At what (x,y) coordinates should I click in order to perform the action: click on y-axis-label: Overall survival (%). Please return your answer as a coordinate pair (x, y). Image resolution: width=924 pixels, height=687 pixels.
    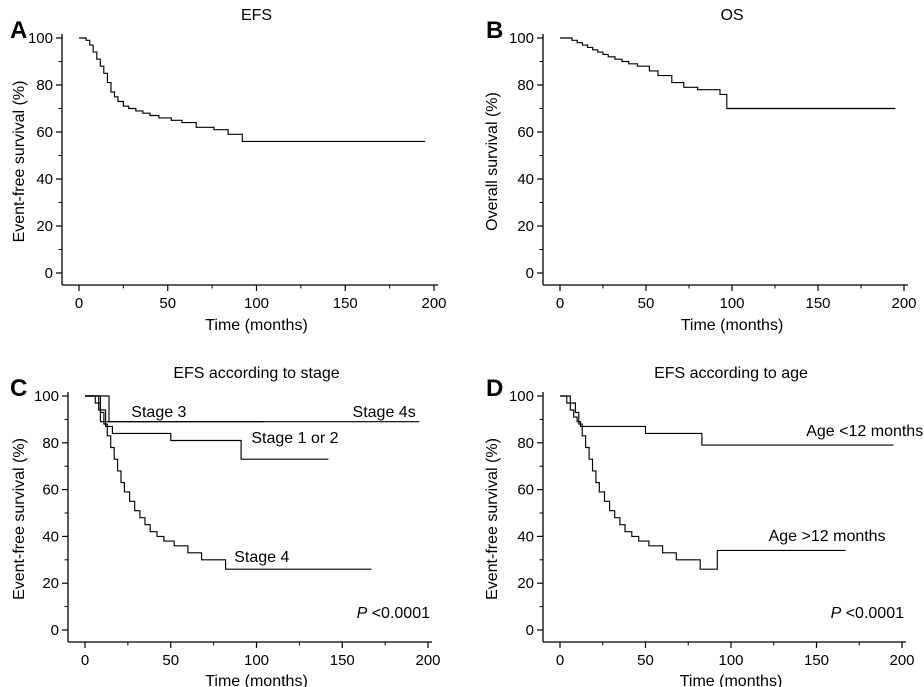
    Looking at the image, I should click on (492, 161).